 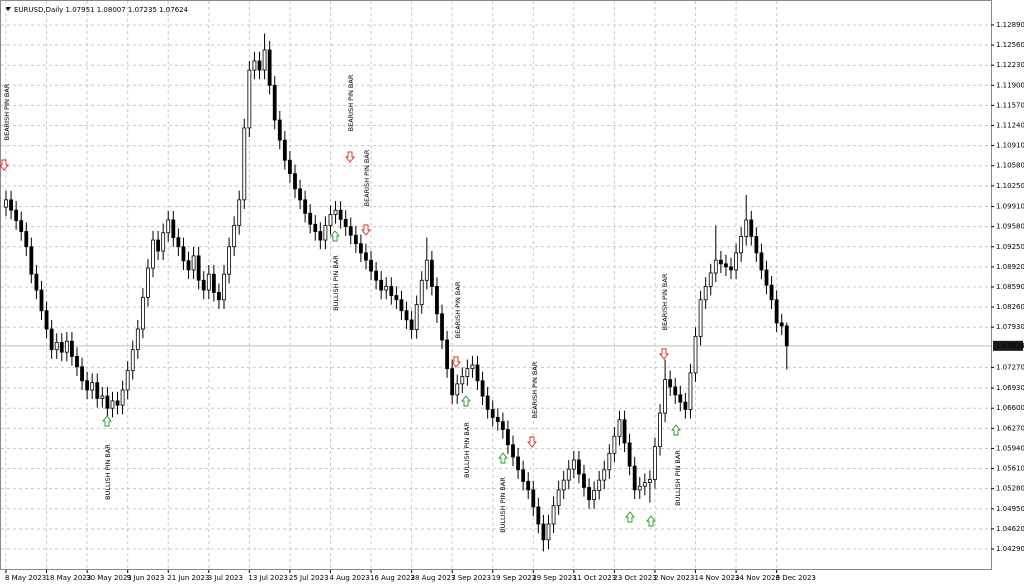 What do you see at coordinates (392, 578) in the screenshot?
I see `x-tick-label: 16 Aug 2023` at bounding box center [392, 578].